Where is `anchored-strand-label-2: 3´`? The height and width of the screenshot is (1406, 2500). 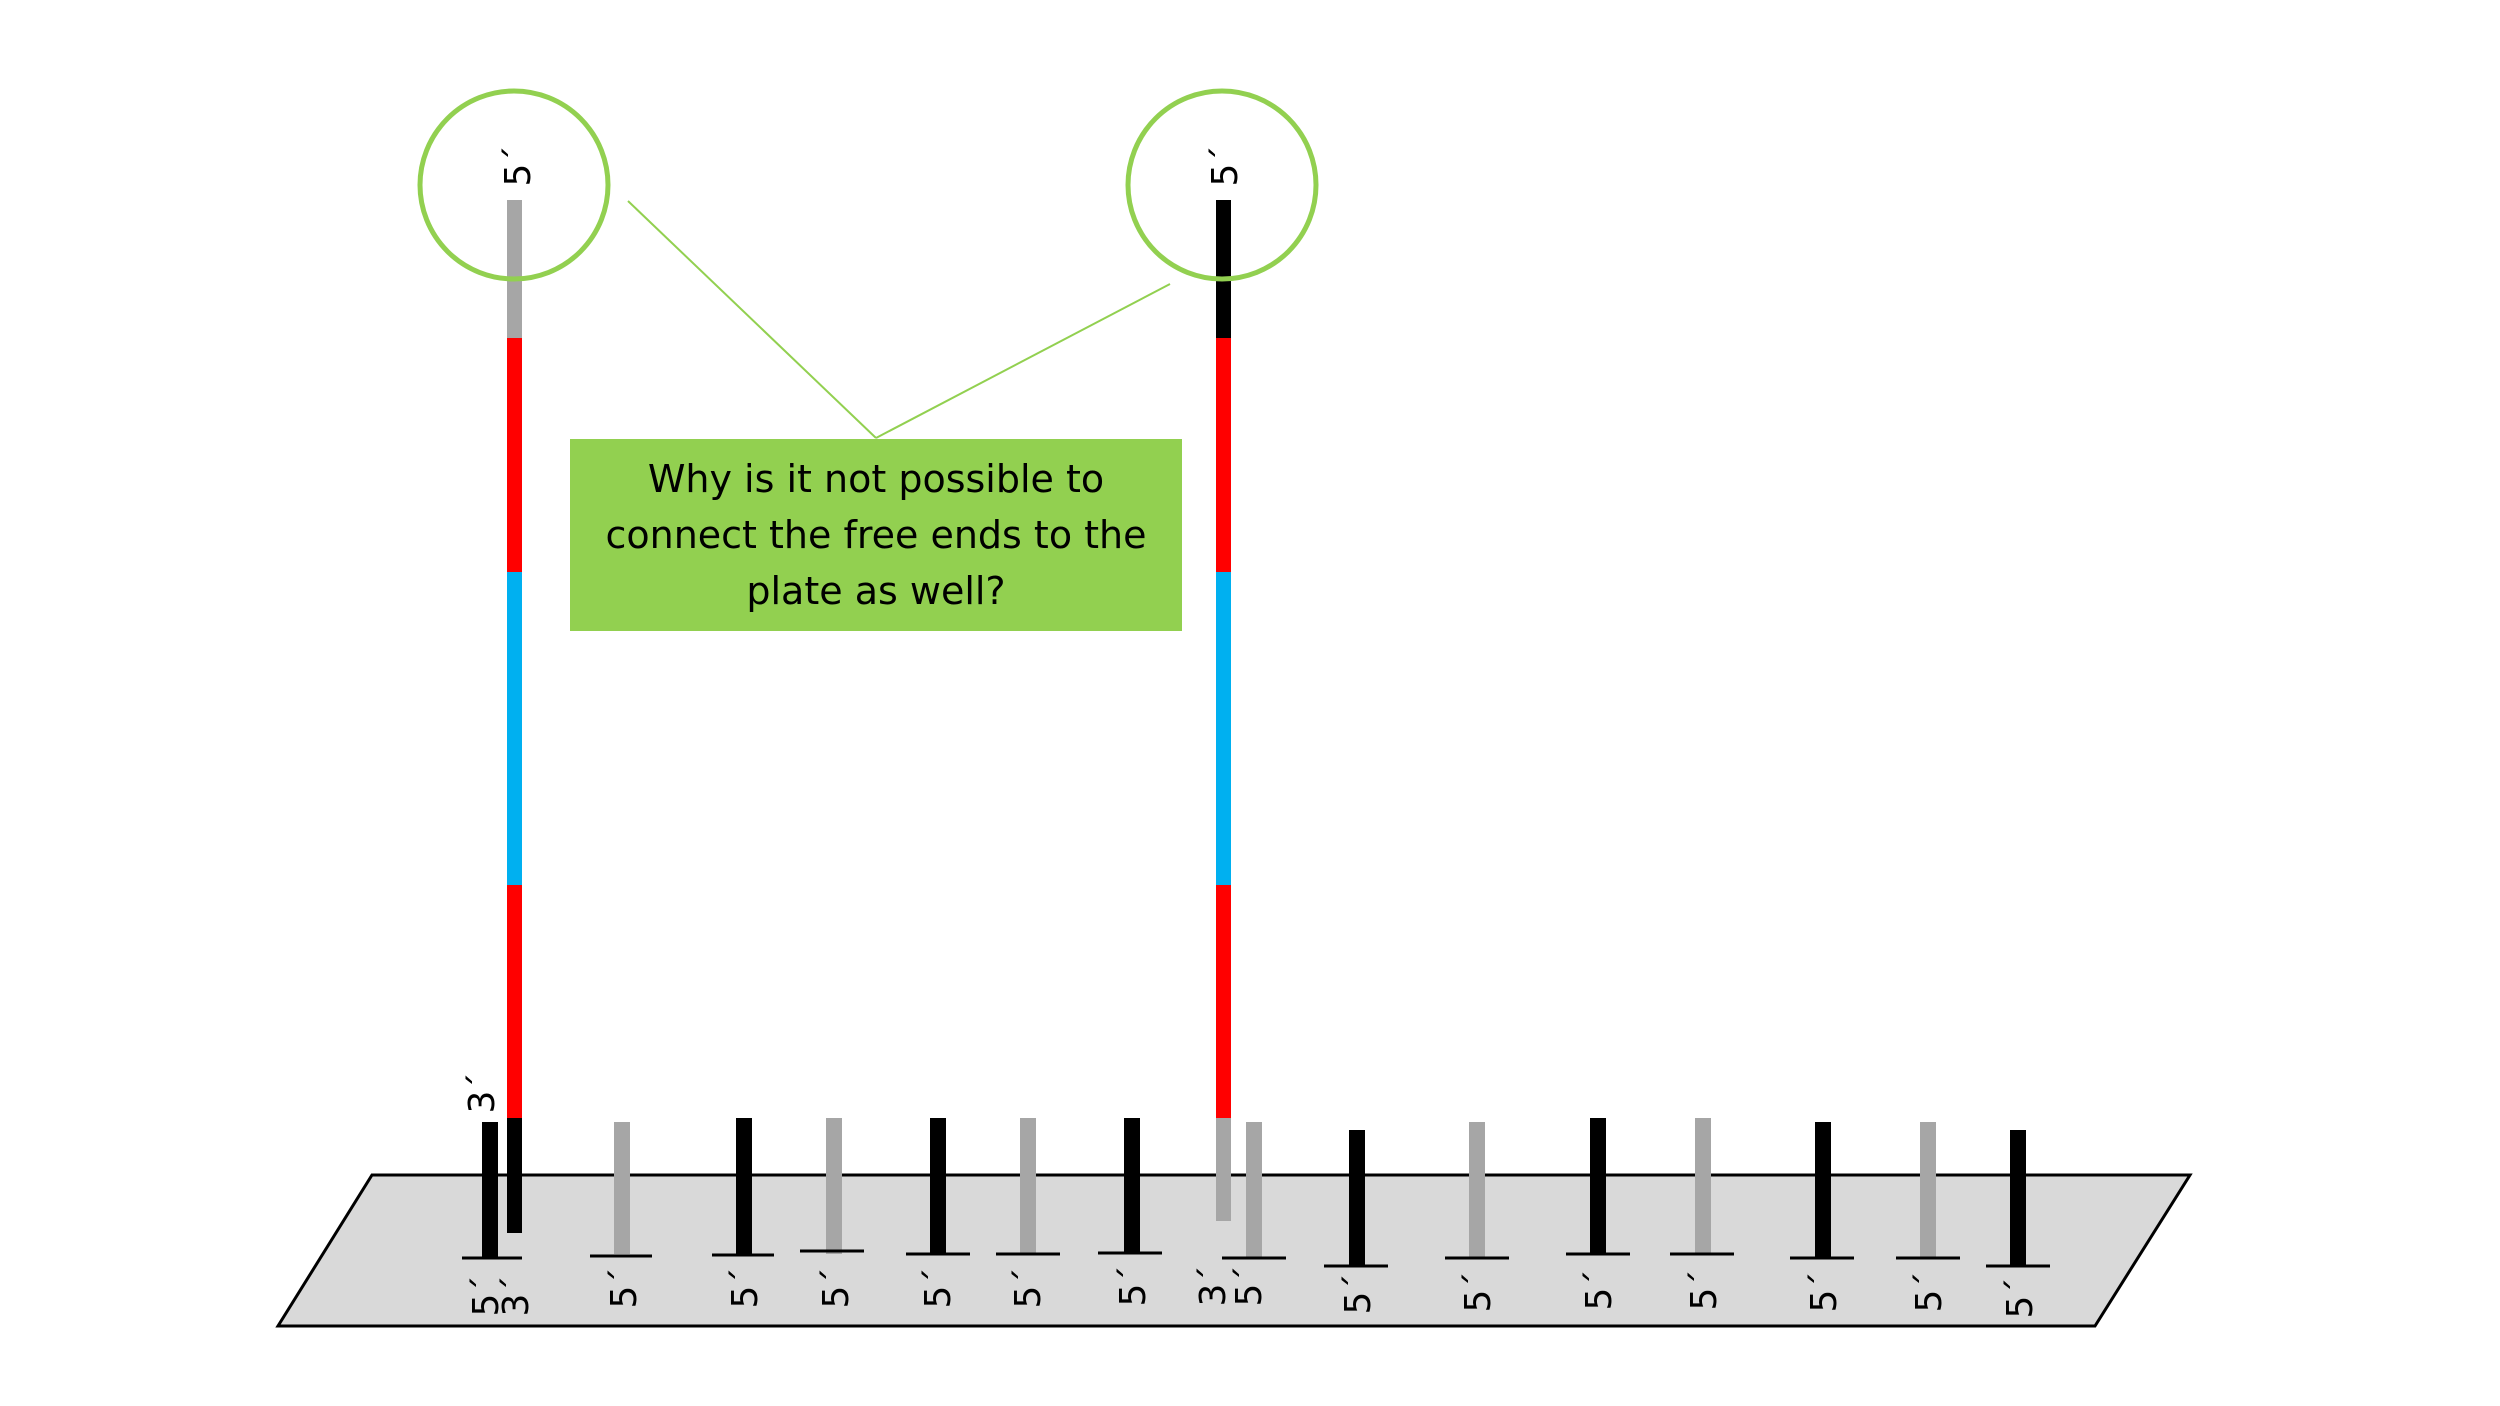
anchored-strand-label-2: 3´ is located at coordinates (516, 1296).